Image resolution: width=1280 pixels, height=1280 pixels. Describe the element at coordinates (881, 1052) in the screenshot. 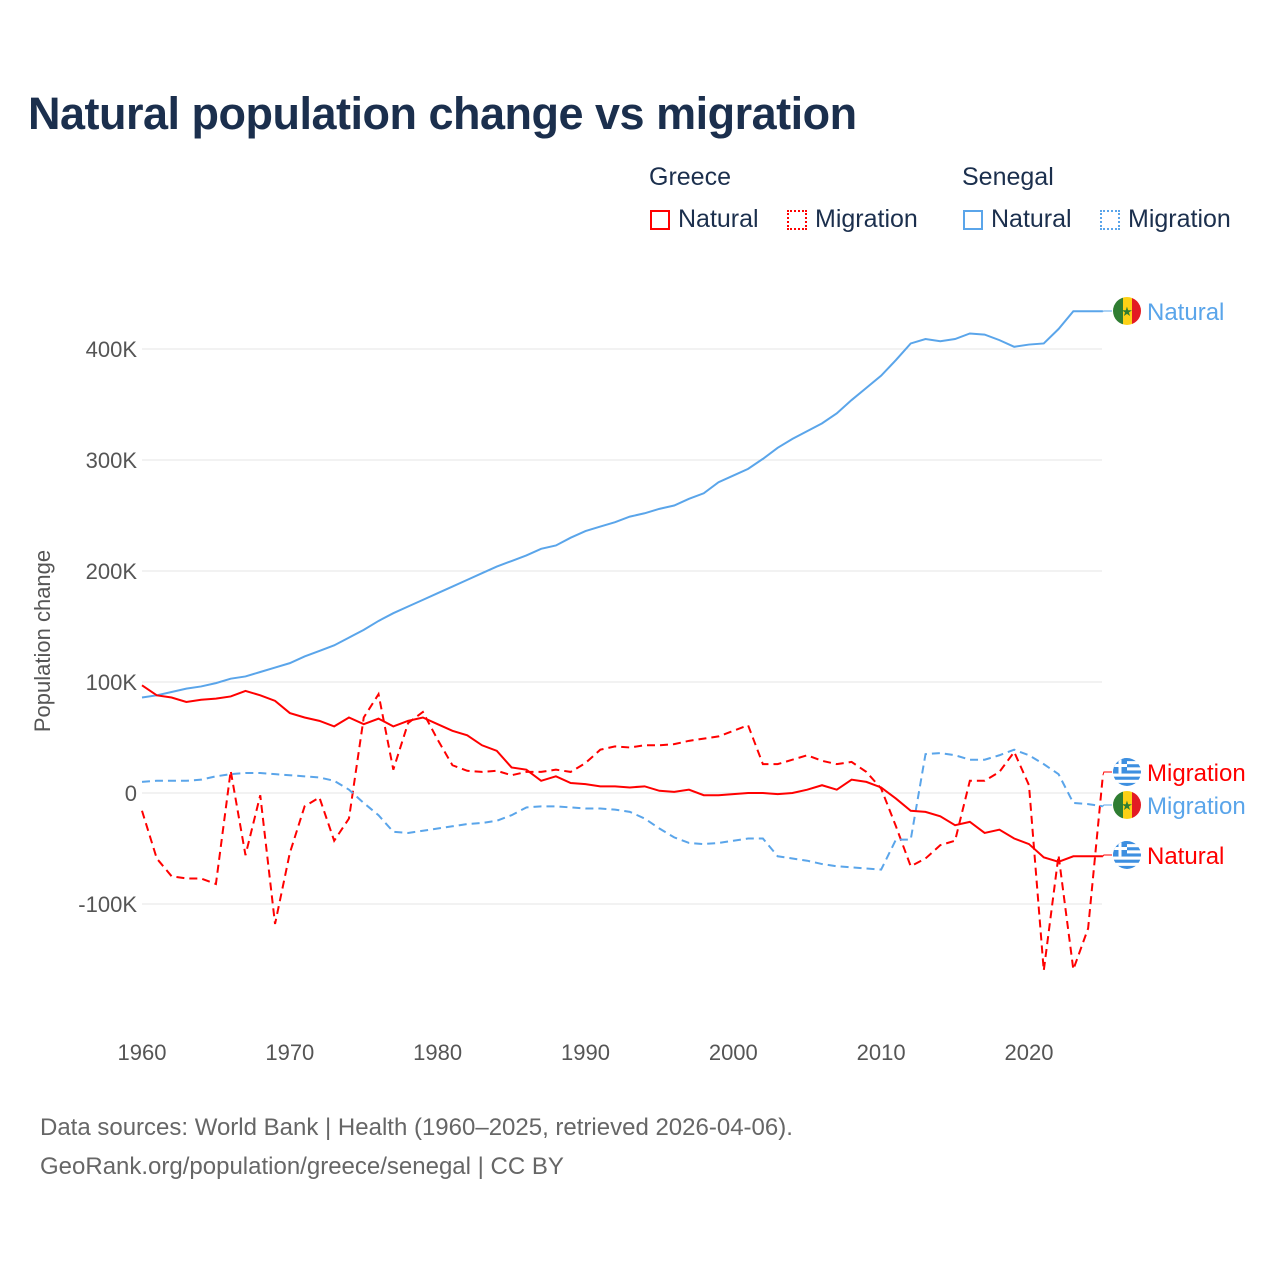

I see `x-tick-label: 2010` at that location.